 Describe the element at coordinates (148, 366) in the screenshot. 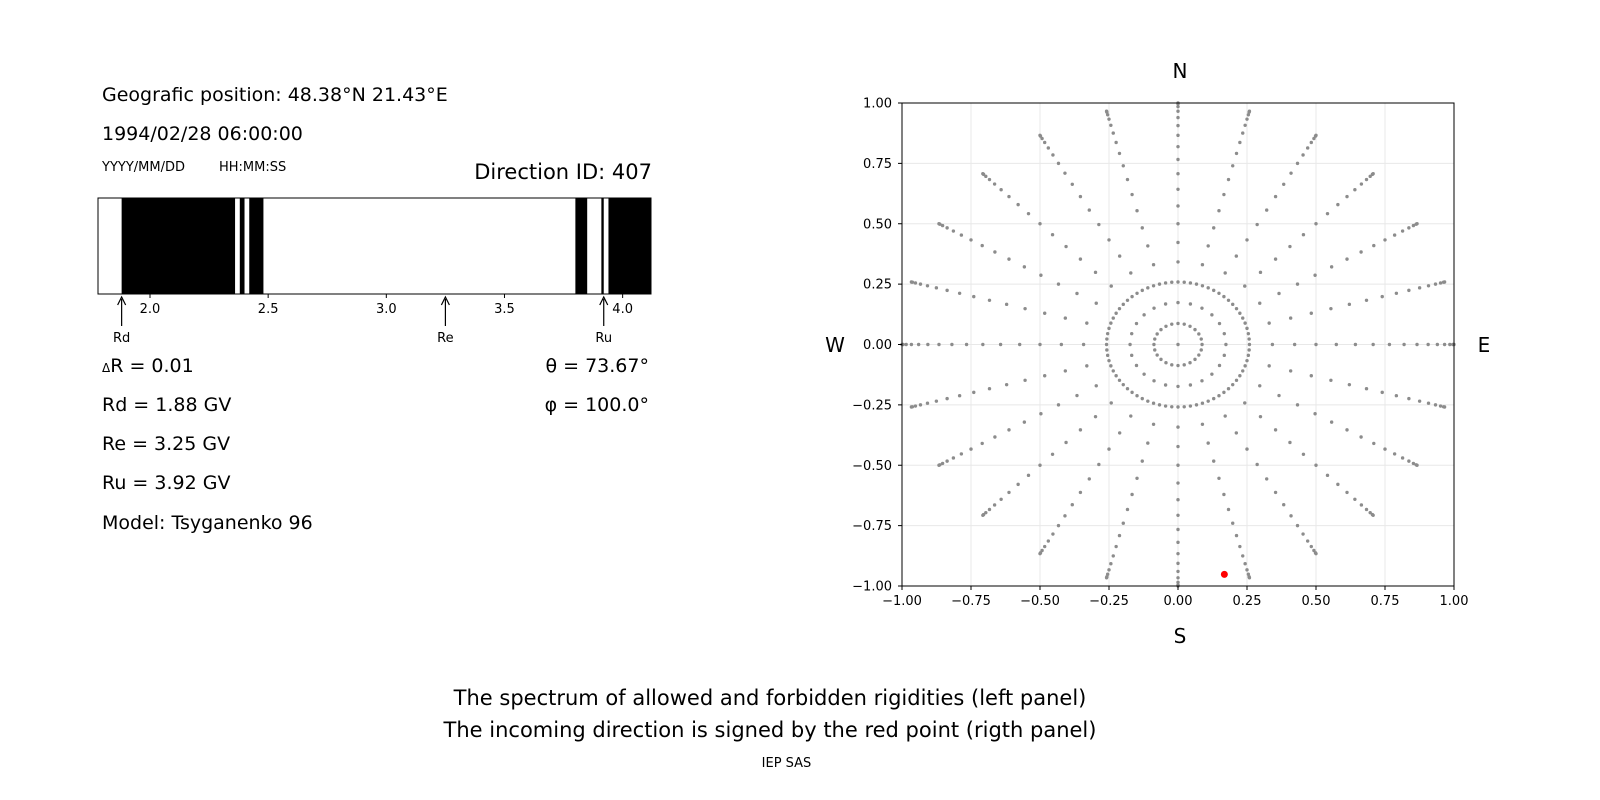

I see `delta-r-value: ΔR = 0.01` at that location.